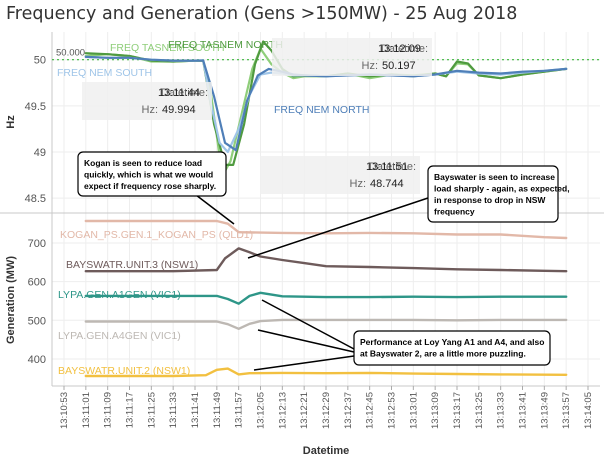 This screenshot has width=604, height=464. Describe the element at coordinates (261, 410) in the screenshot. I see `x-tick-label: 13:12:05` at that location.